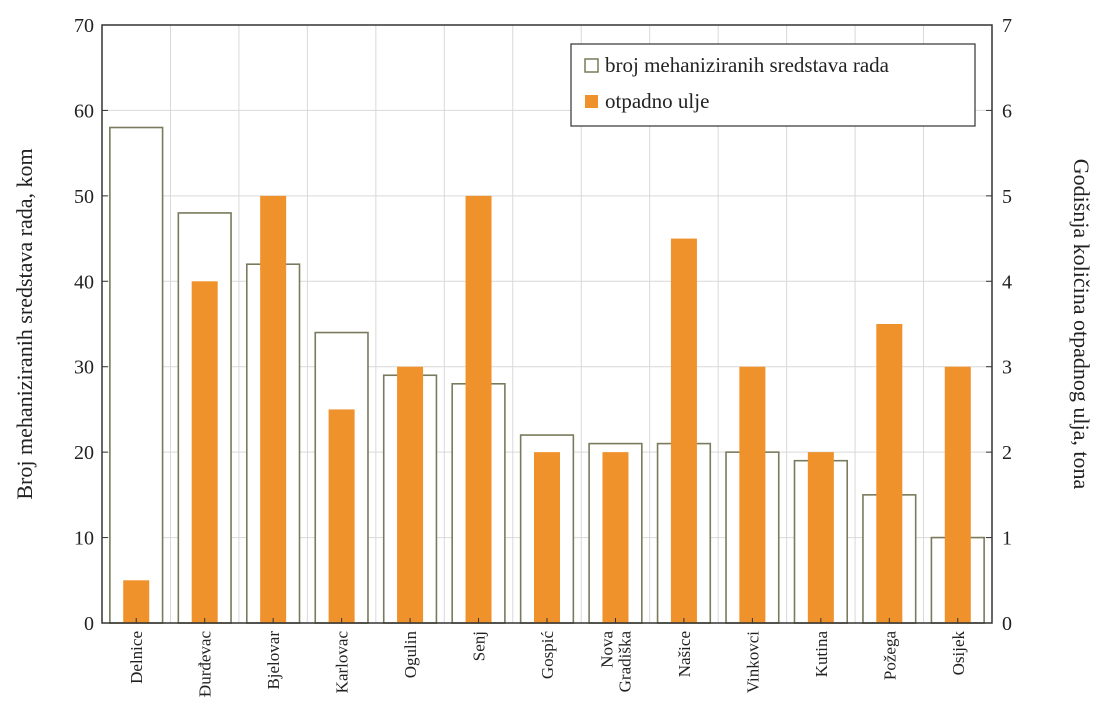 Image resolution: width=1093 pixels, height=717 pixels. I want to click on y-tick-label-left: 50, so click(84, 197).